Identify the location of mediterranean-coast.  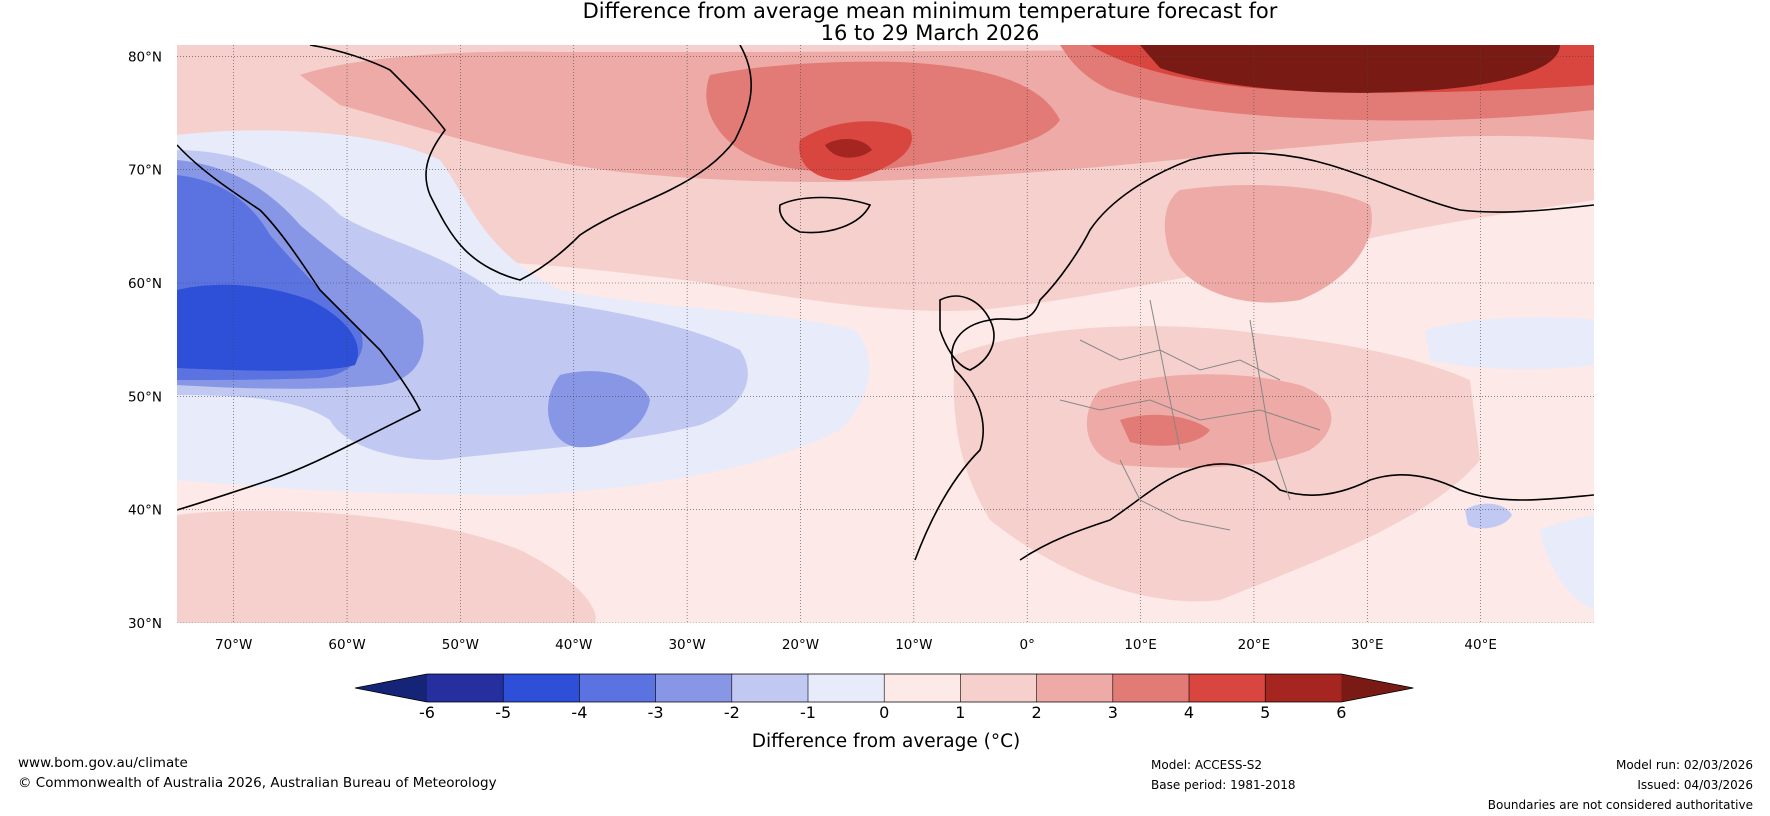
(1306, 512).